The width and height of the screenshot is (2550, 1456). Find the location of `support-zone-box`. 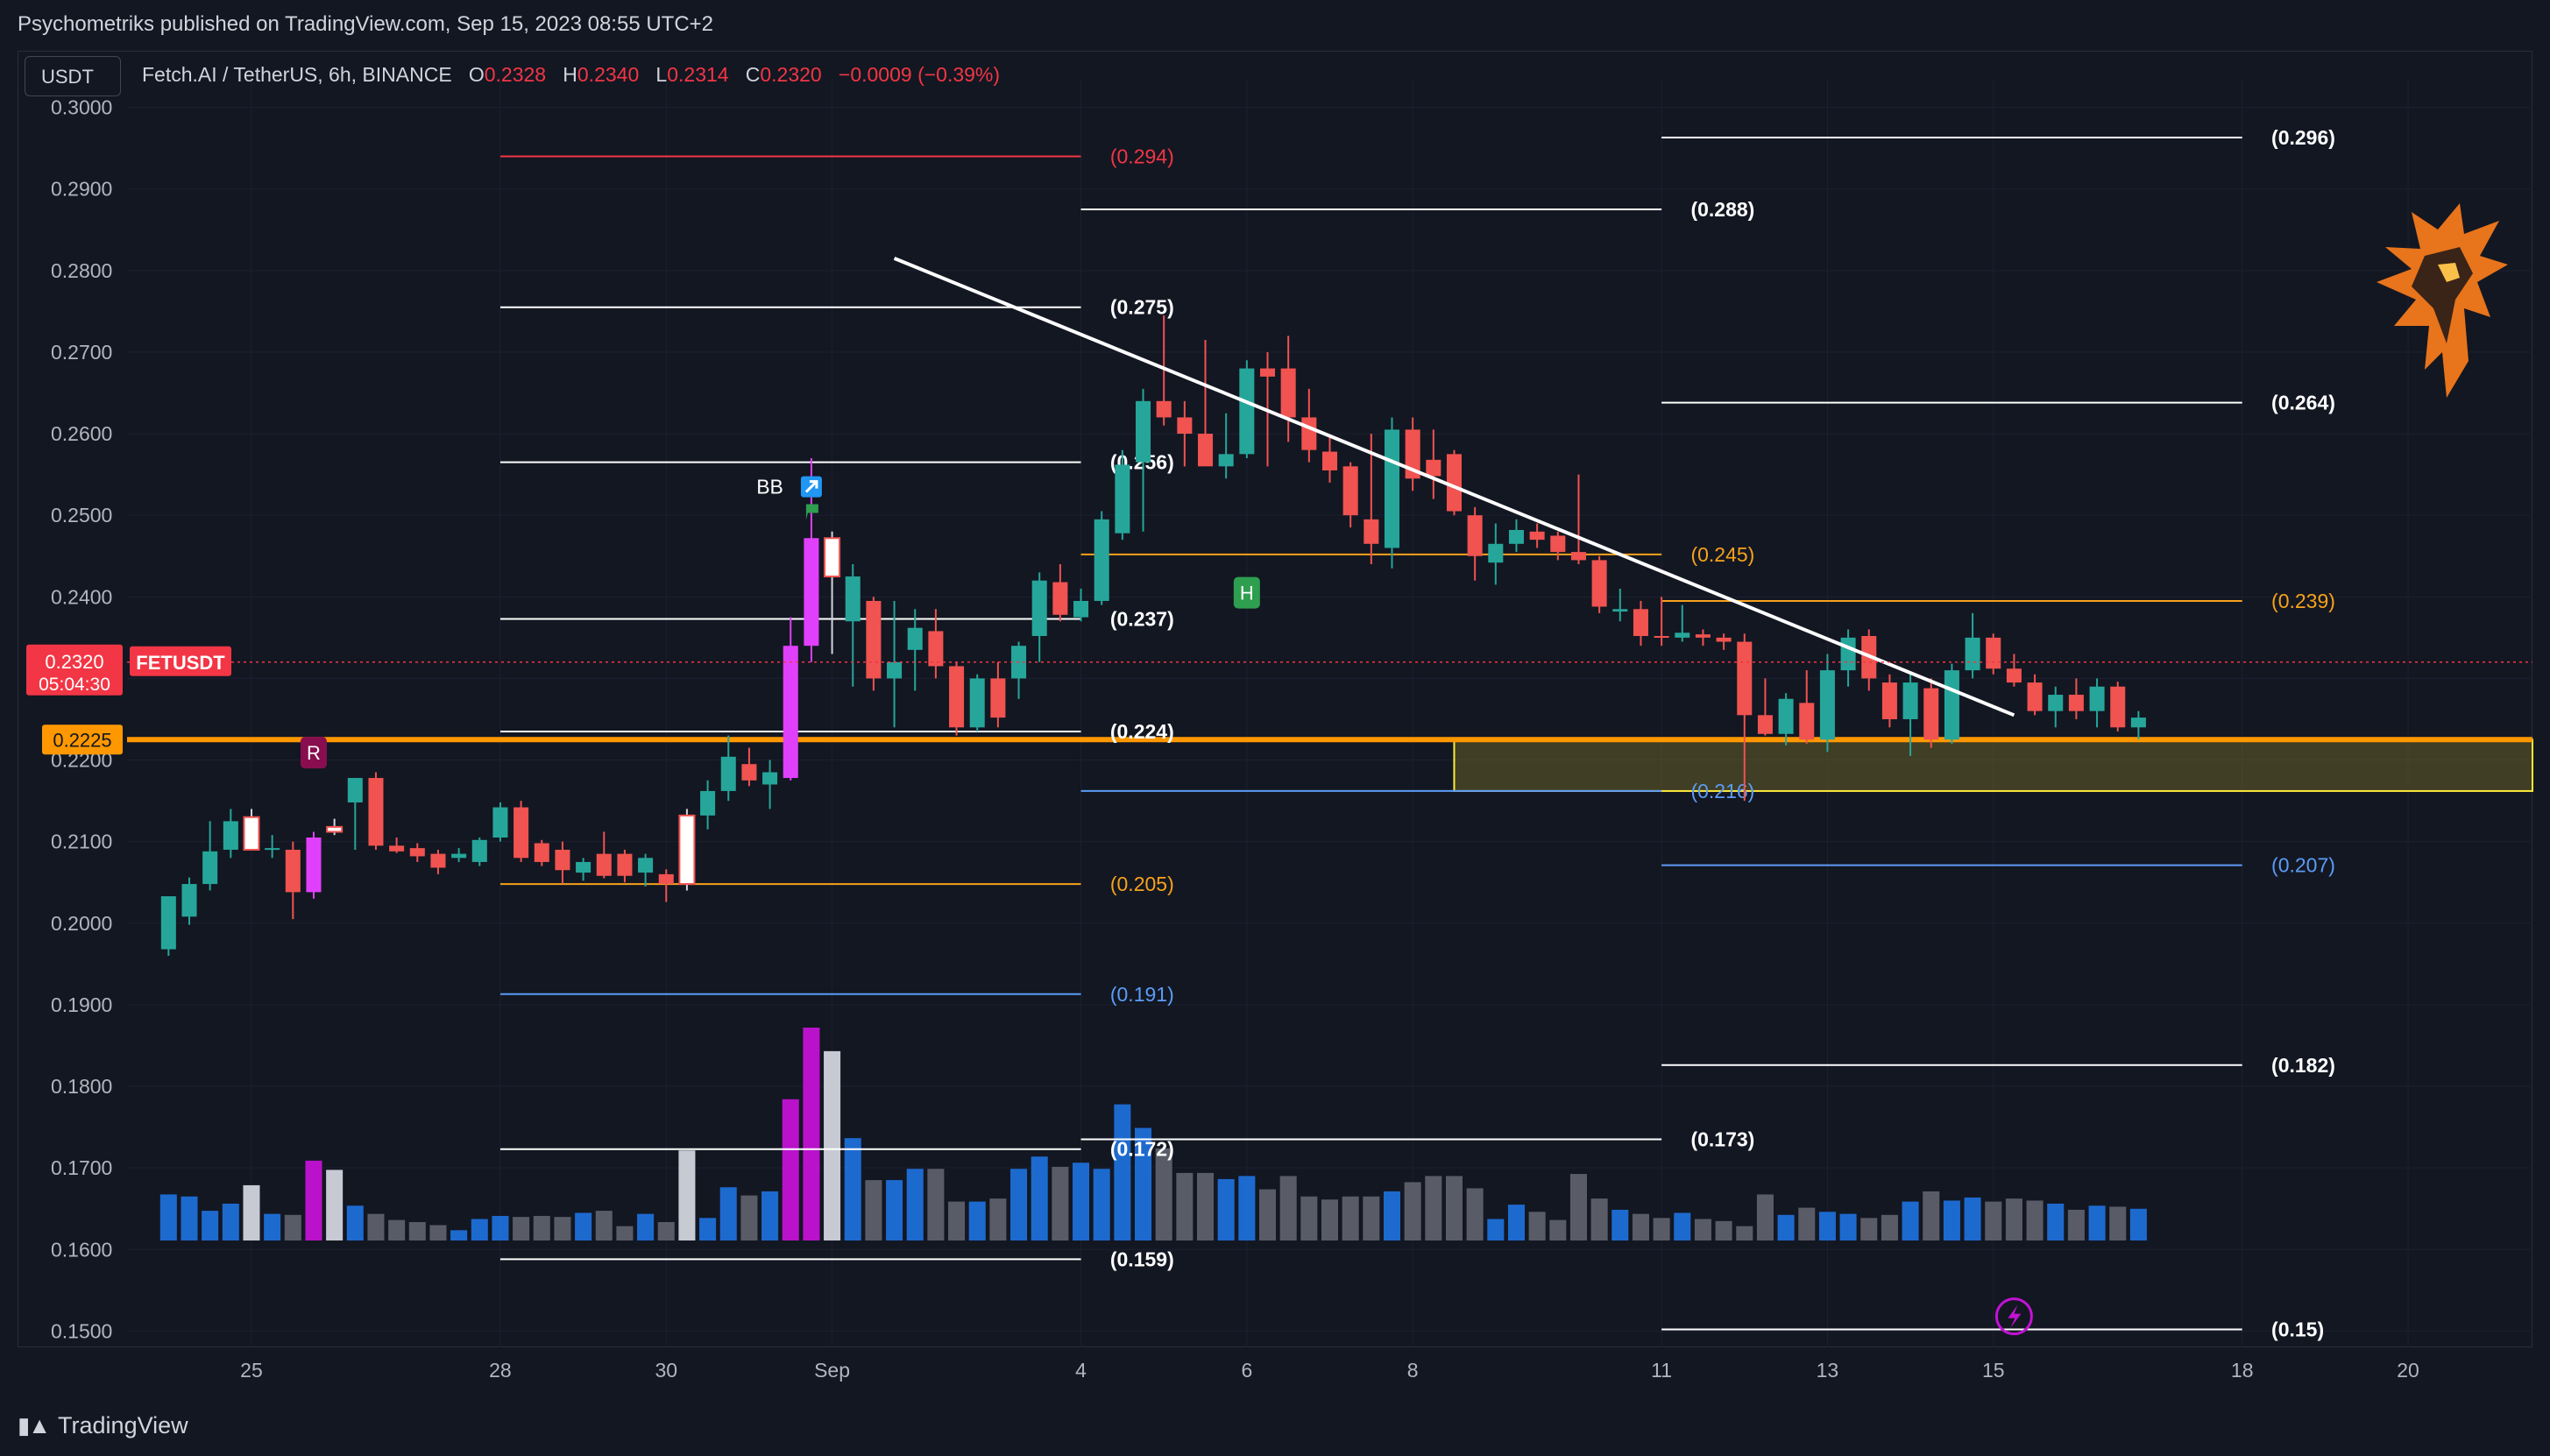

support-zone-box is located at coordinates (1993, 765).